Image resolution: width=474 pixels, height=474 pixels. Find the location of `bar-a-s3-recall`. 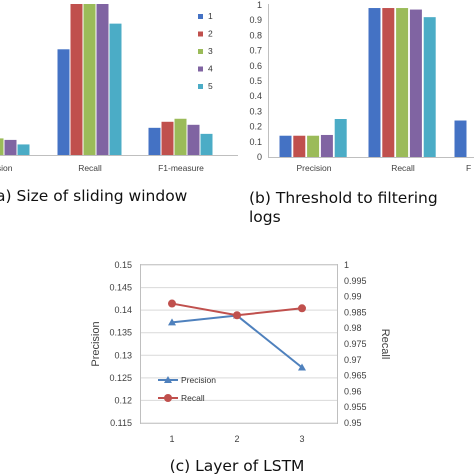

bar-a-s3-recall is located at coordinates (89, 79).